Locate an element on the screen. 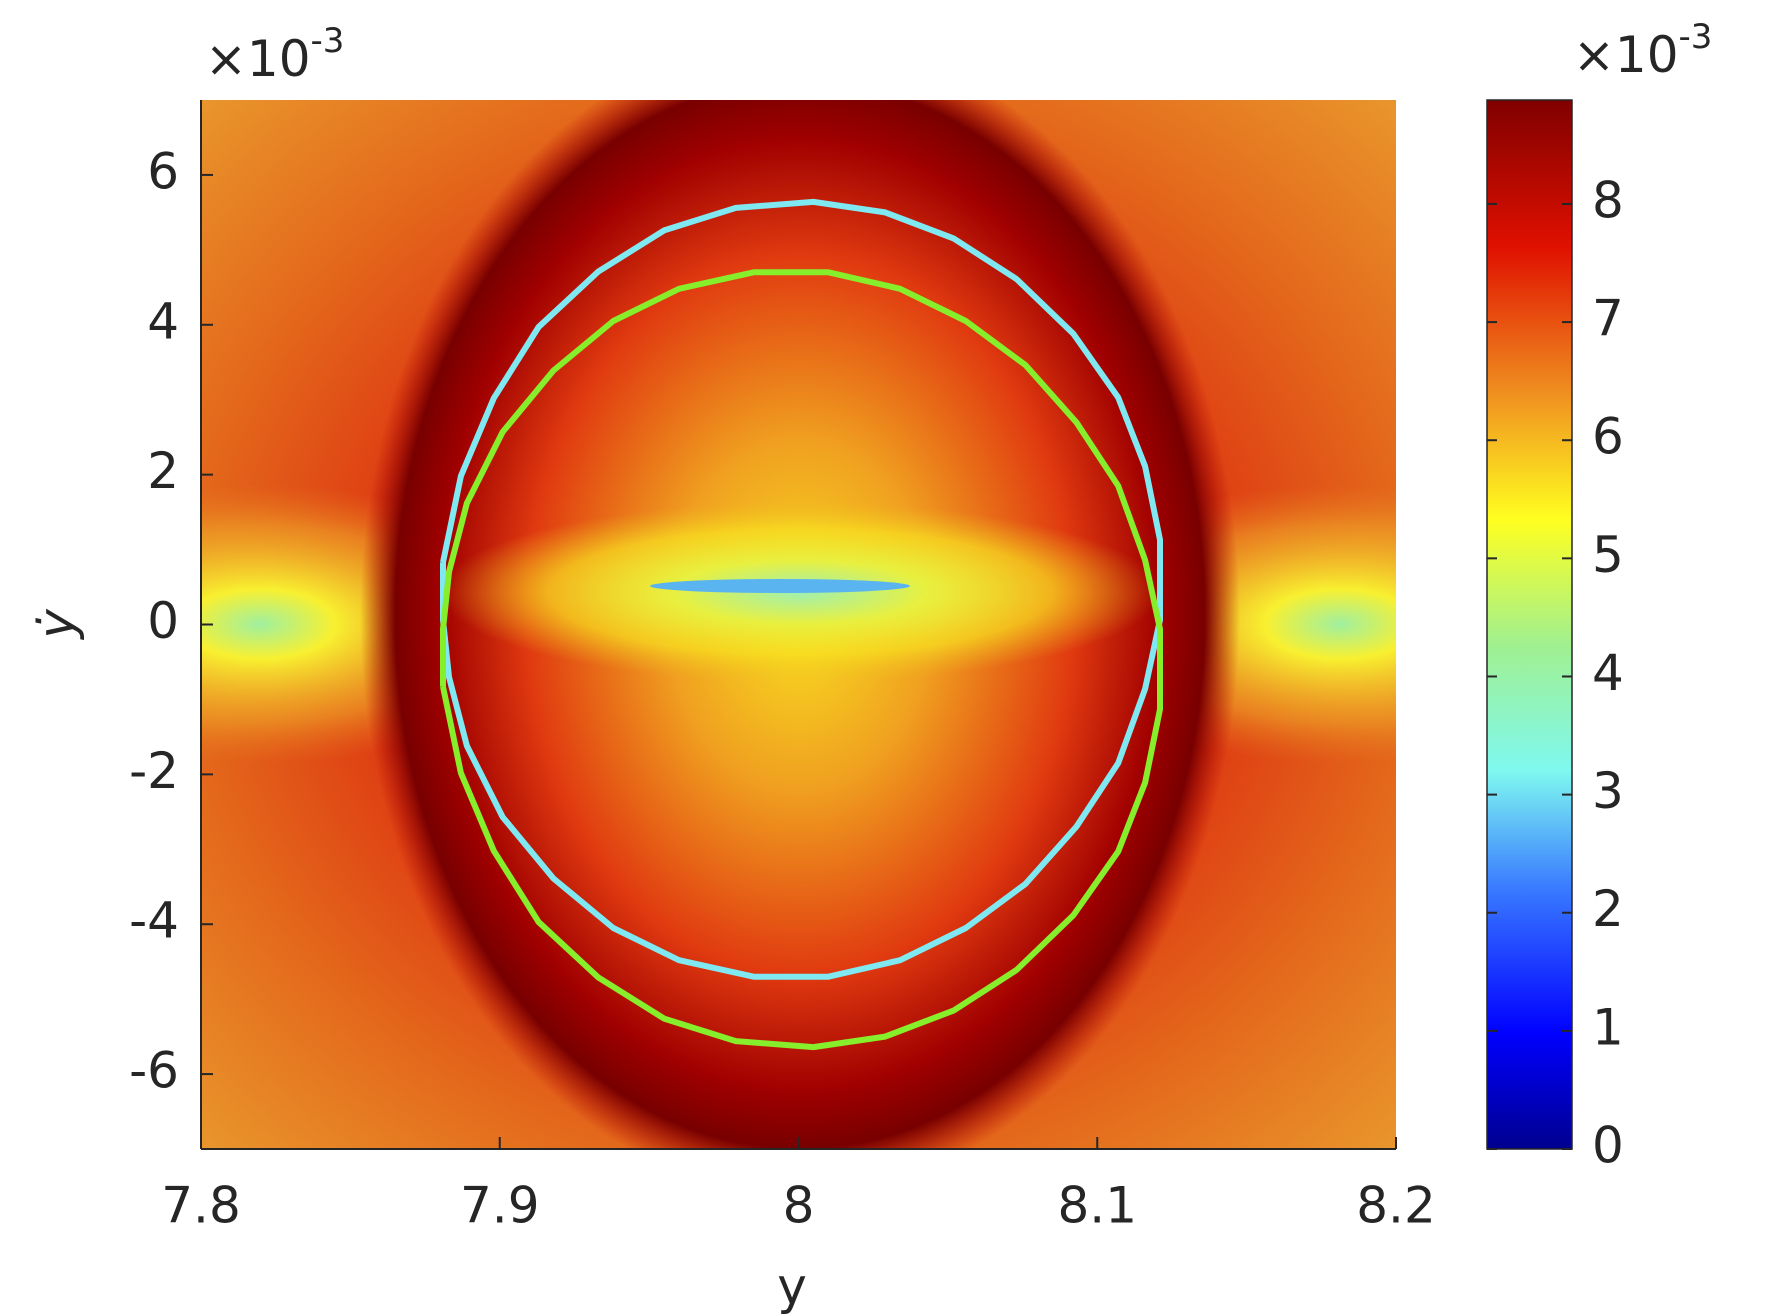  field-core is located at coordinates (780, 586).